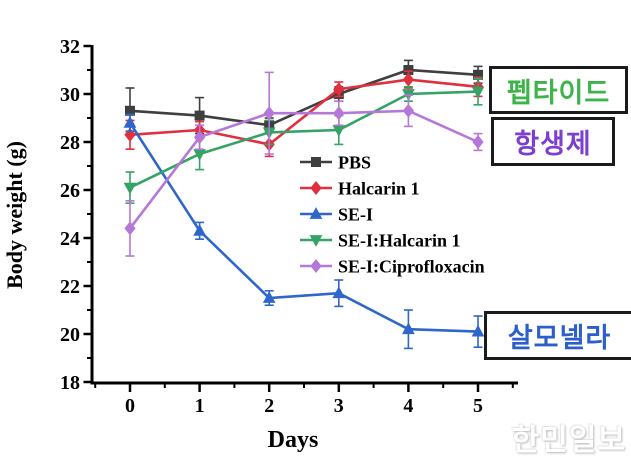  I want to click on legend-item-se-i: SE-I, so click(336, 215).